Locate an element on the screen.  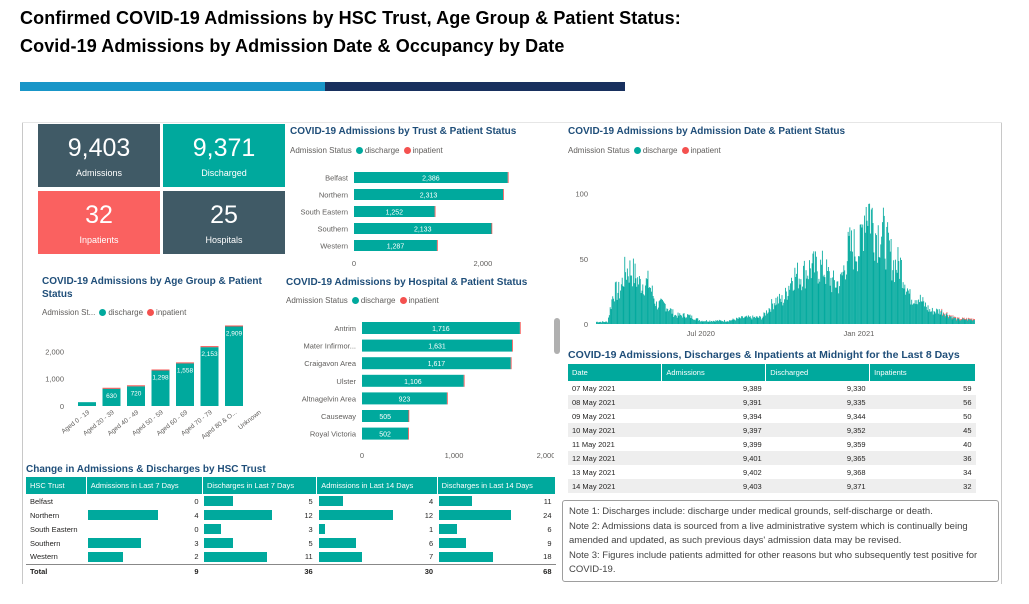
legend-discharge: discharge is located at coordinates (660, 150).